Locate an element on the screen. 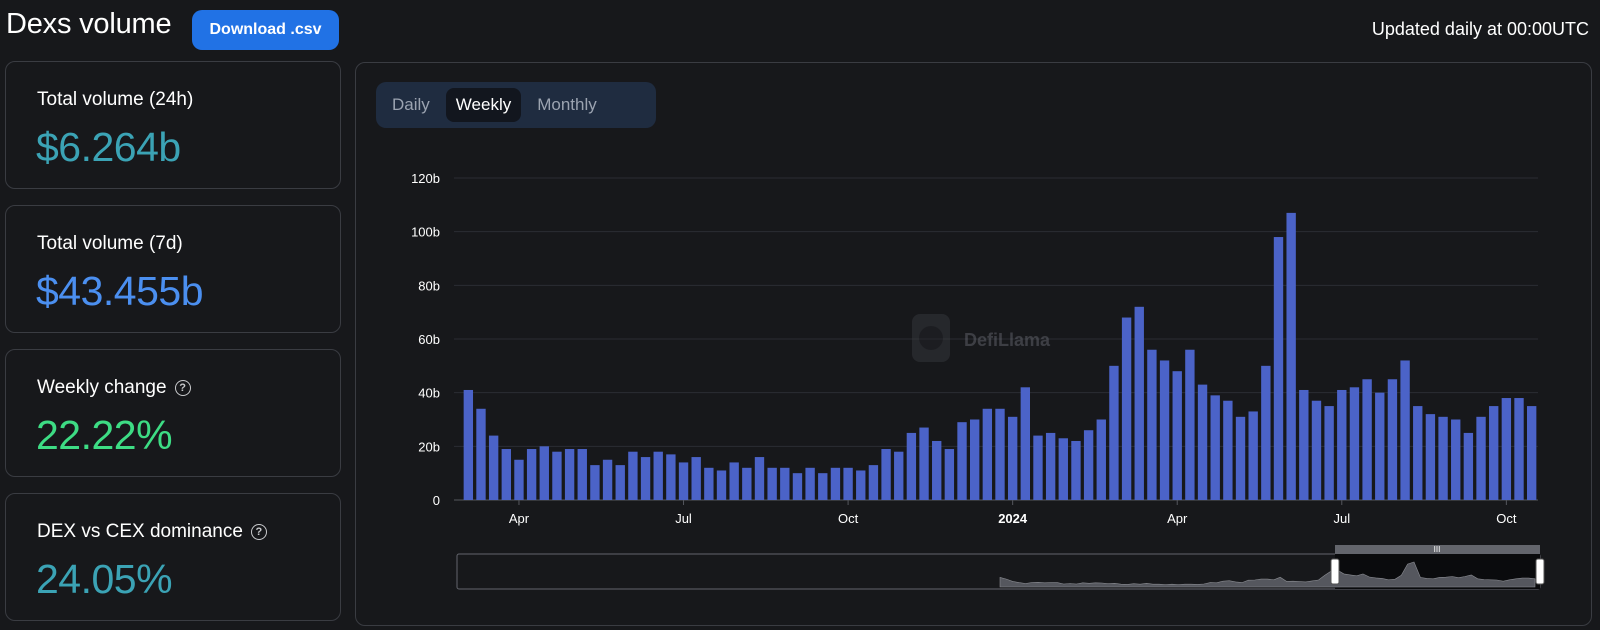  slider-left-handle is located at coordinates (1335, 571).